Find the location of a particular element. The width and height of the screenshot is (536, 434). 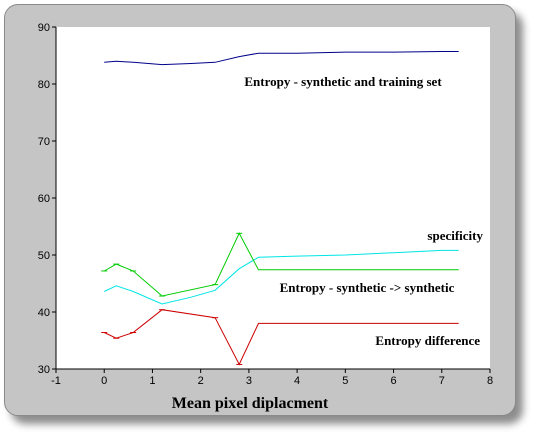

x-tick-label: 7 is located at coordinates (442, 381).